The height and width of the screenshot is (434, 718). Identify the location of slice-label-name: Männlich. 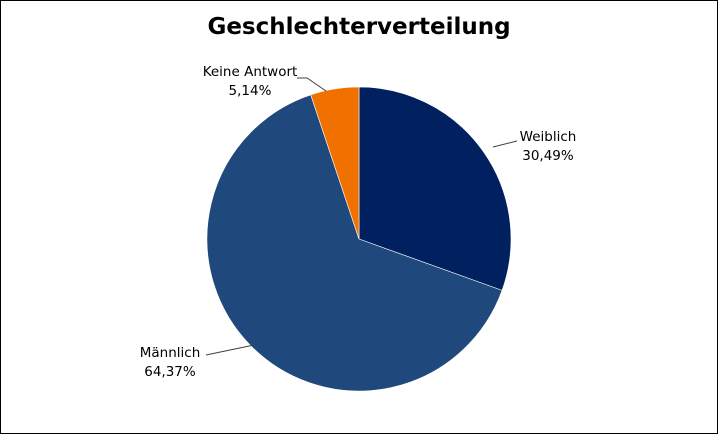
(170, 353).